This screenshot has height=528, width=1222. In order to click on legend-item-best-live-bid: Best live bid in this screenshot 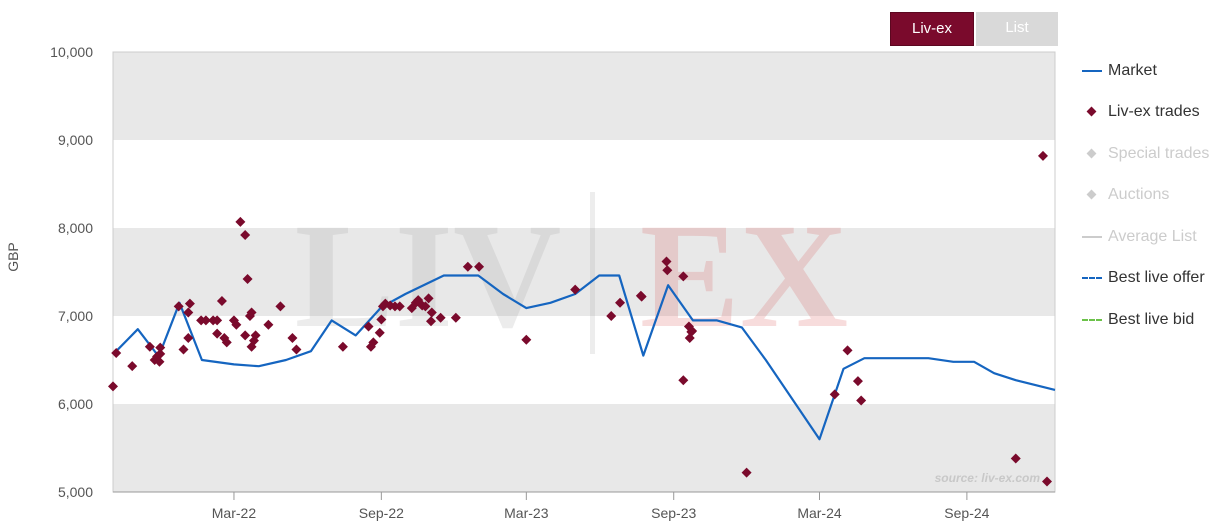, I will do `click(1151, 320)`.